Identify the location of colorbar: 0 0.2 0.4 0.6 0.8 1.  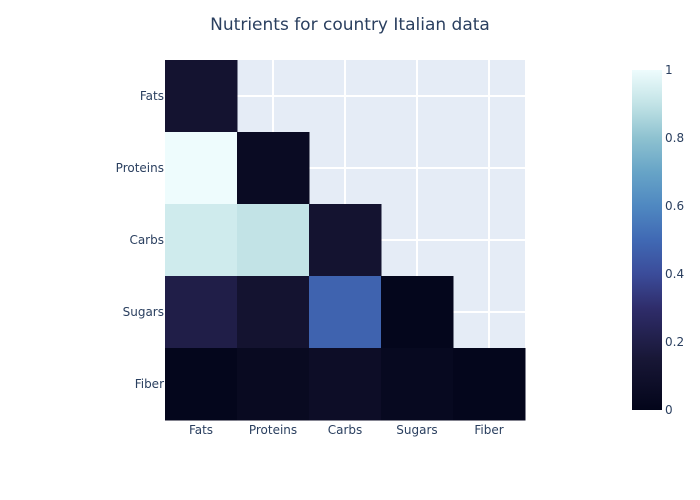
(658, 240).